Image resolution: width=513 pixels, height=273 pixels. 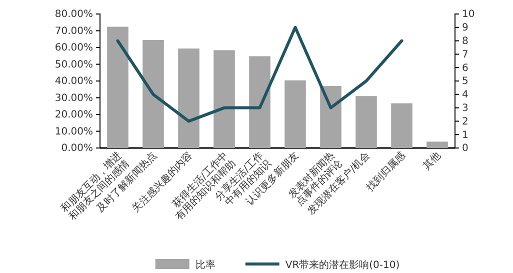 What do you see at coordinates (73, 48) in the screenshot?
I see `y-tick-label: 60.00%` at bounding box center [73, 48].